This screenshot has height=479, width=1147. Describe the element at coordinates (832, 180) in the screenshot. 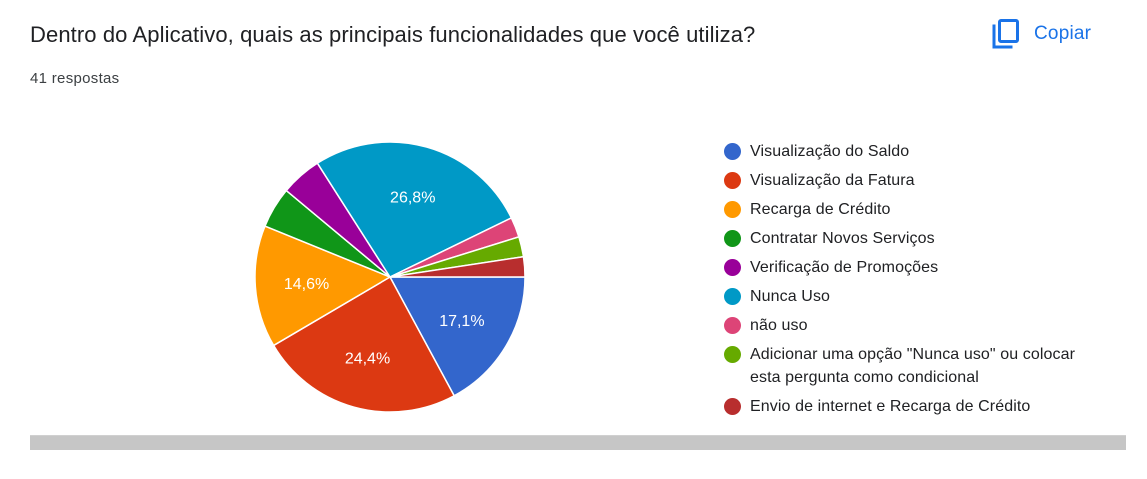

I see `legend-label: Visualização da Fatura` at that location.